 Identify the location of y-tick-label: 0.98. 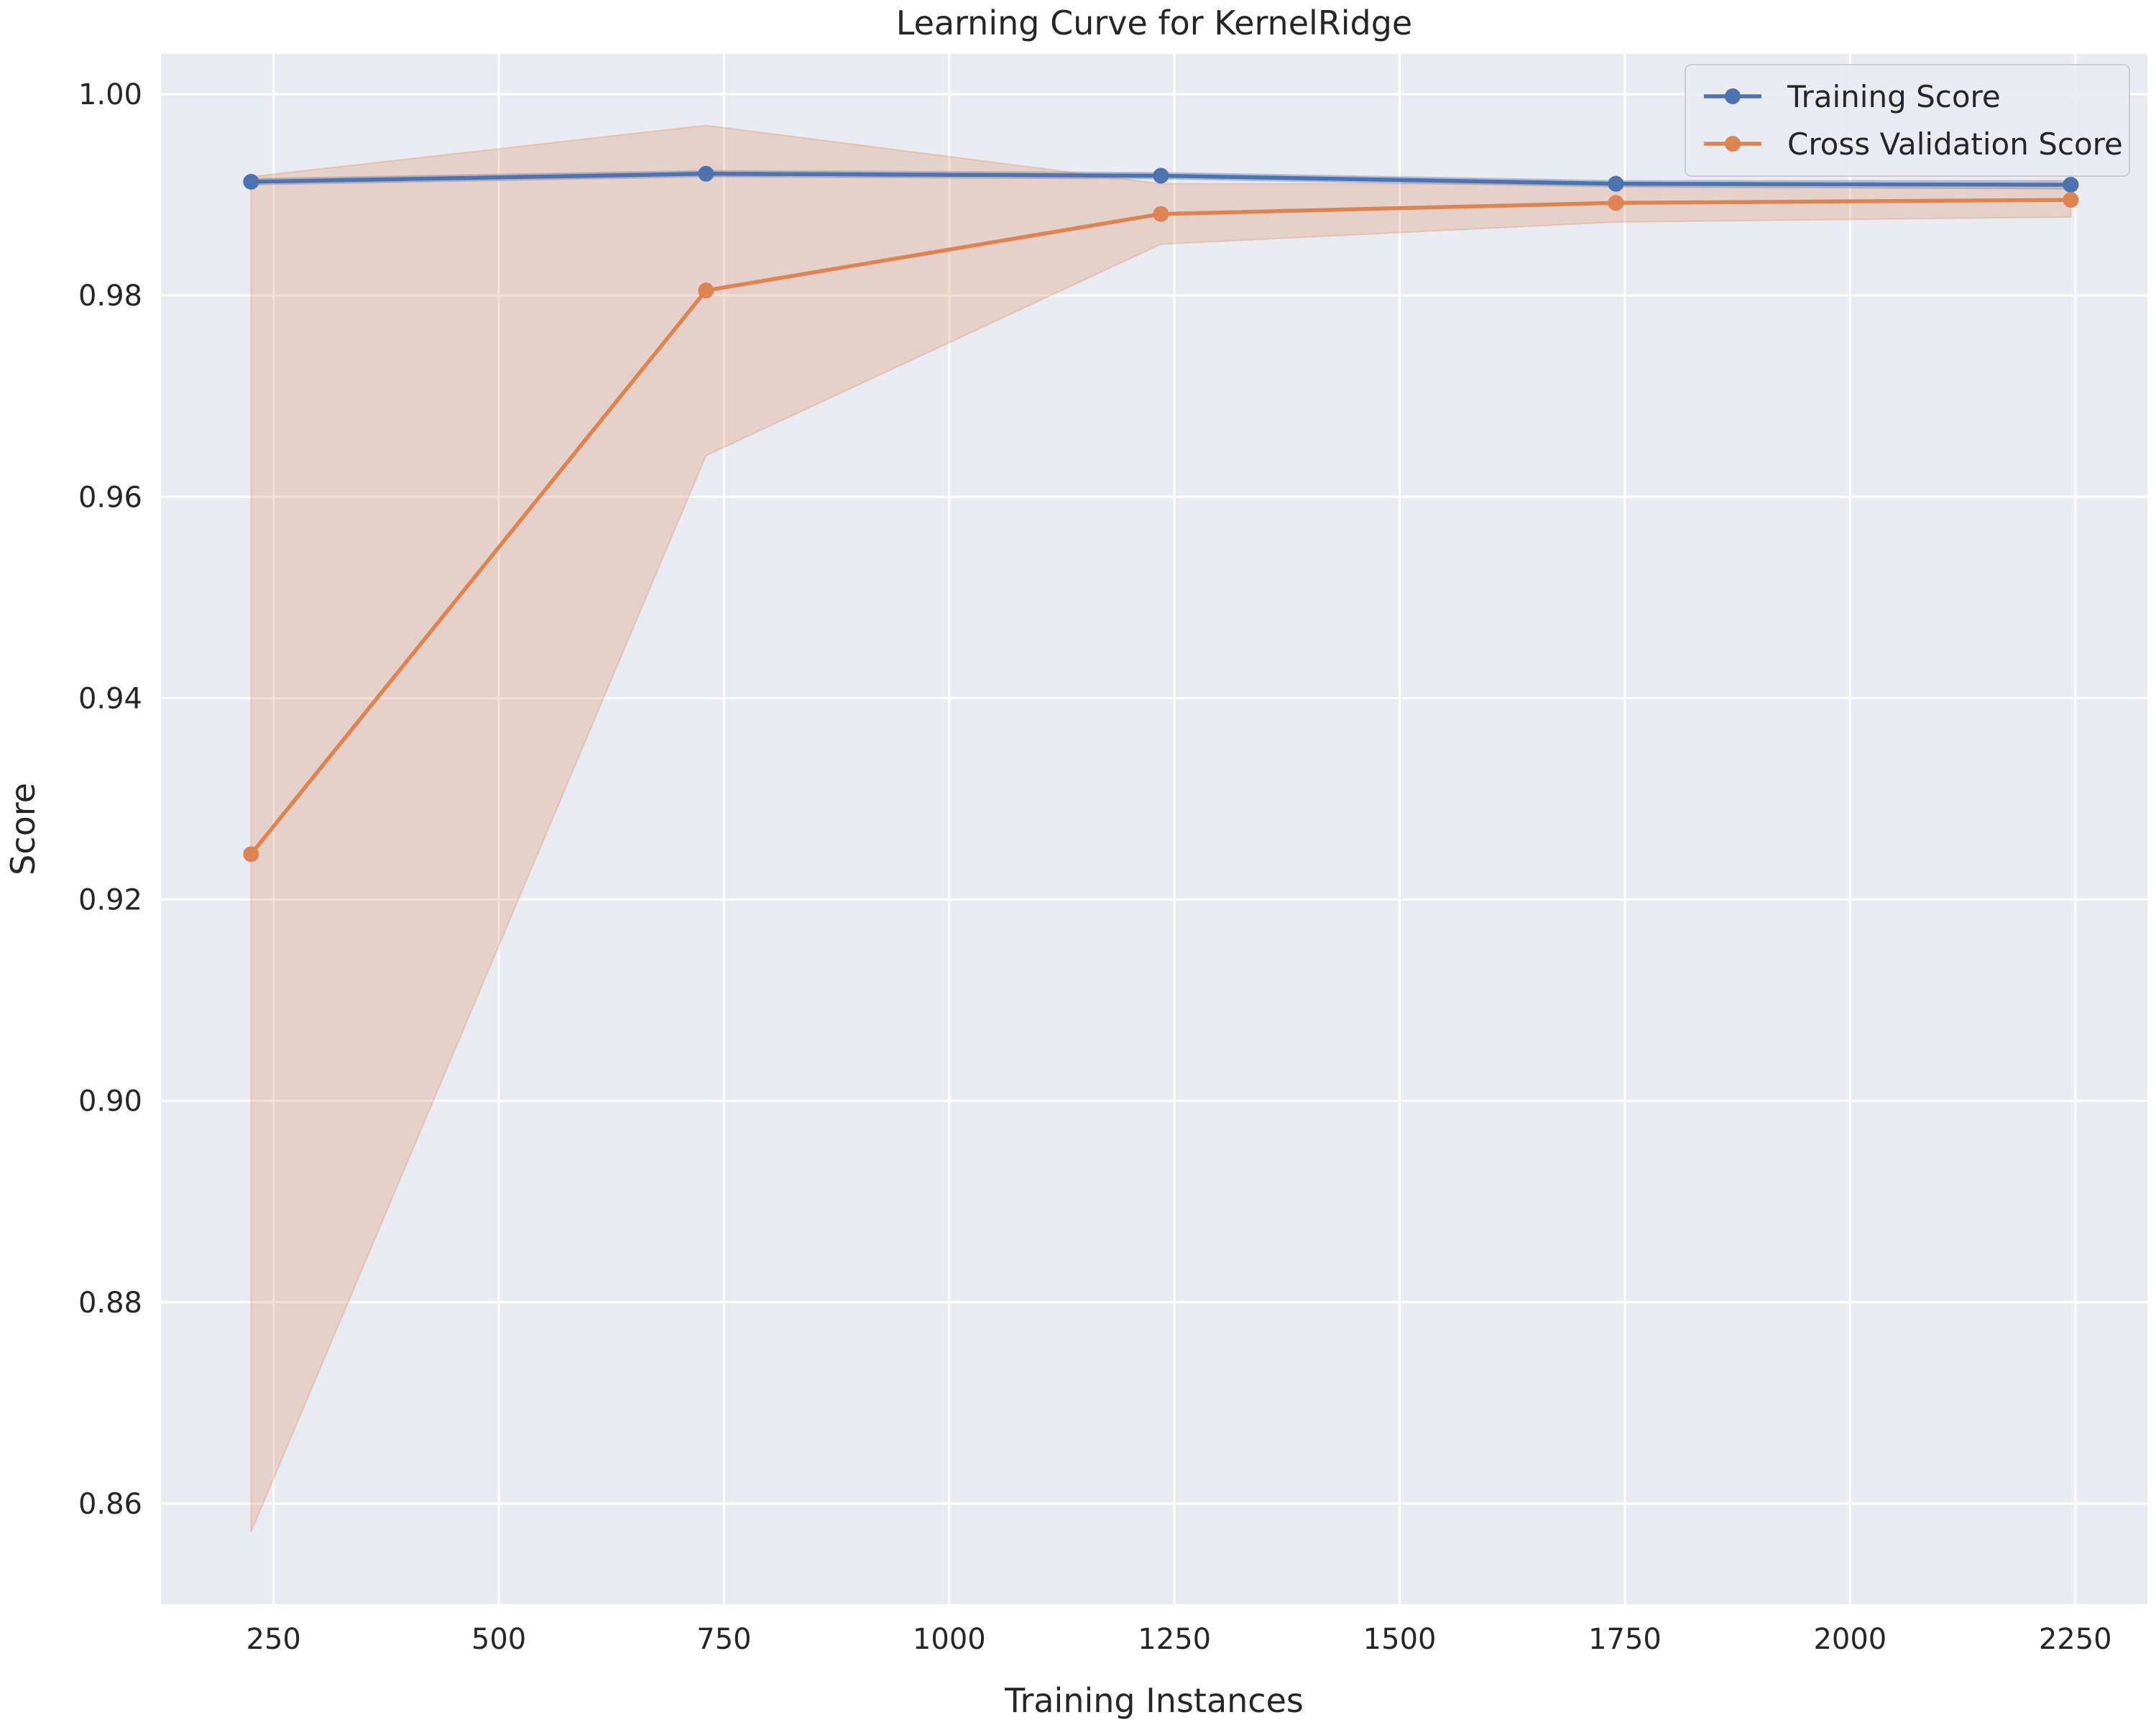
(110, 296).